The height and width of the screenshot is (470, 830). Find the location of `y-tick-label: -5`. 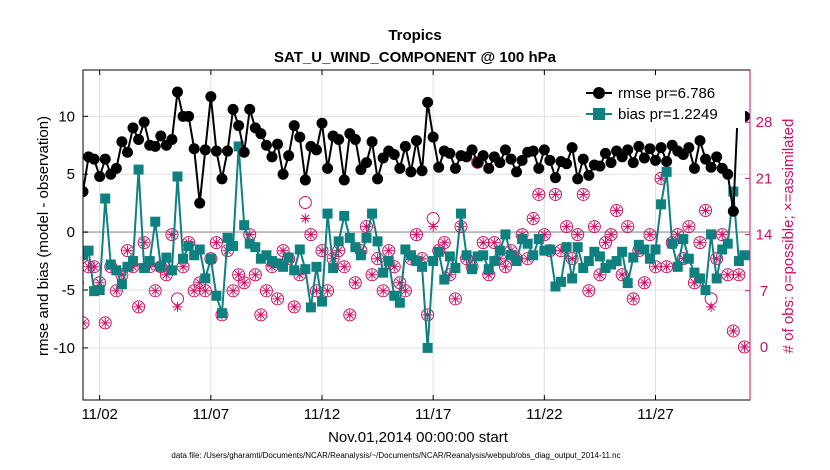

y-tick-label: -5 is located at coordinates (68, 290).